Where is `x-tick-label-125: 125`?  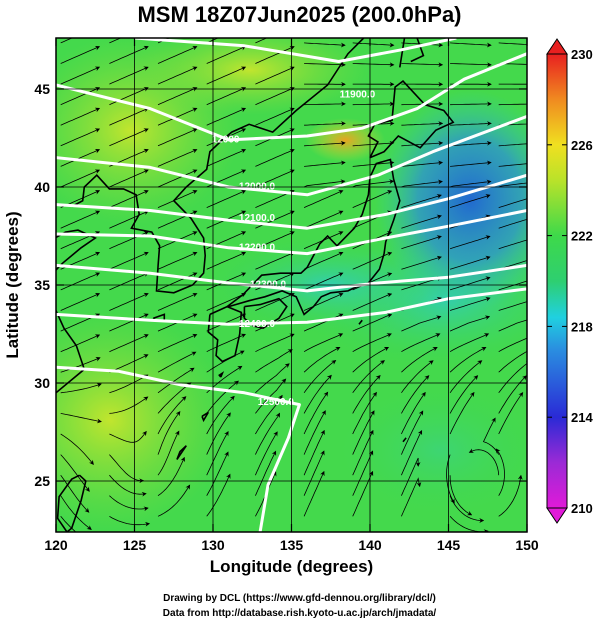
x-tick-label-125: 125 is located at coordinates (135, 545).